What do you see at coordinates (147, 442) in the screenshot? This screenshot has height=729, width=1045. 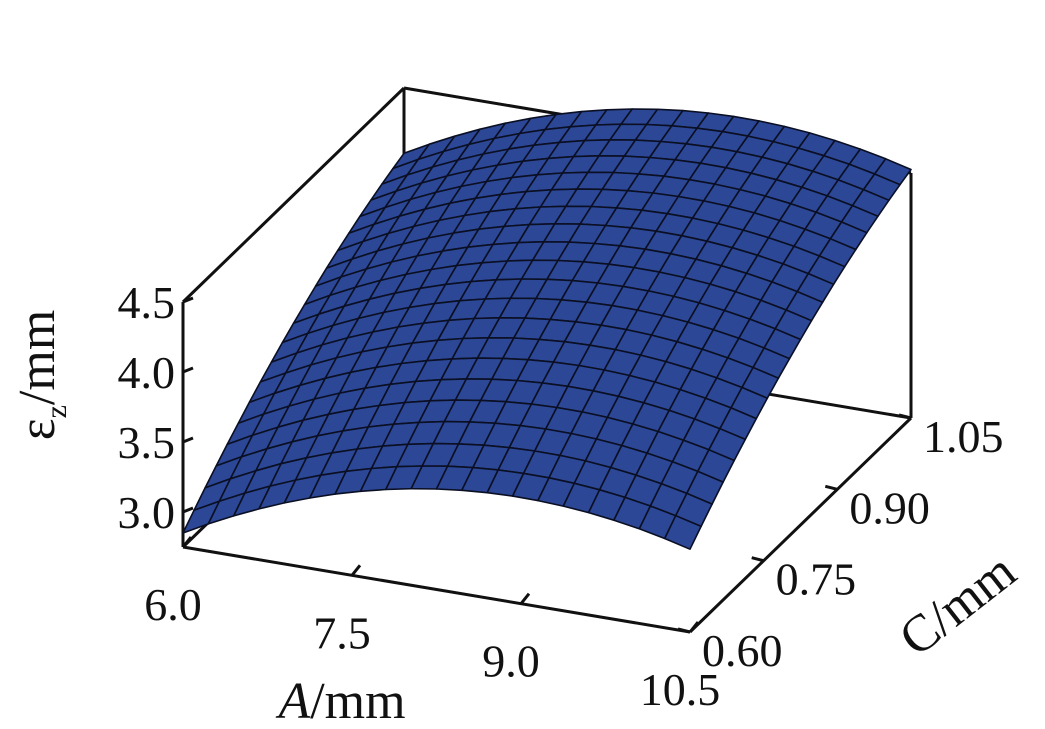 I see `z-tick-label: 3.5` at bounding box center [147, 442].